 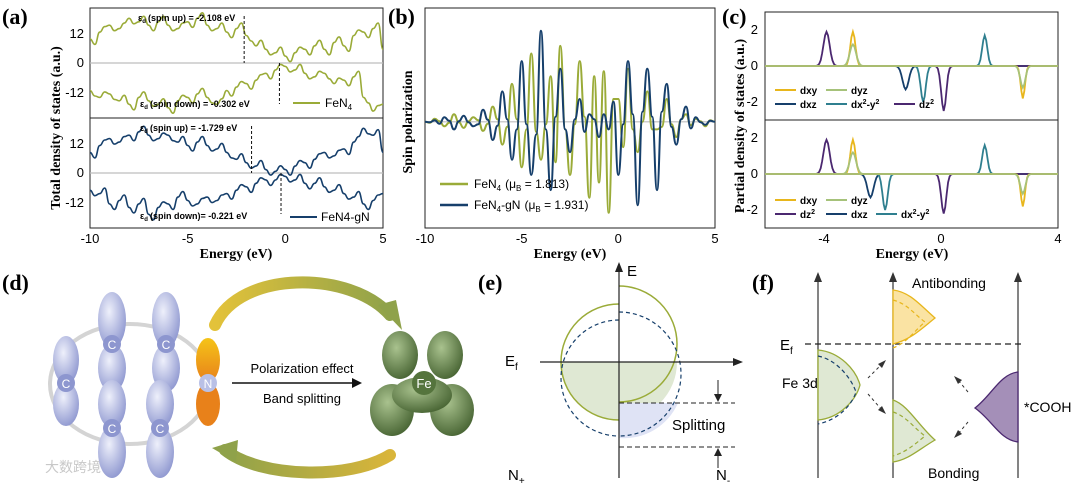 I want to click on nitrogen-atom: N, so click(x=208, y=382).